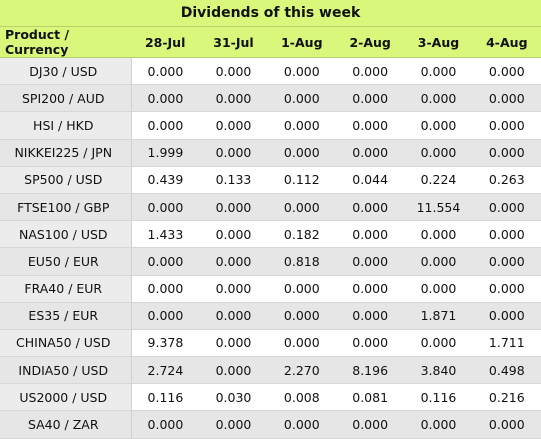 The height and width of the screenshot is (439, 541). What do you see at coordinates (66, 71) in the screenshot?
I see `product-label: DJ30 / USD` at bounding box center [66, 71].